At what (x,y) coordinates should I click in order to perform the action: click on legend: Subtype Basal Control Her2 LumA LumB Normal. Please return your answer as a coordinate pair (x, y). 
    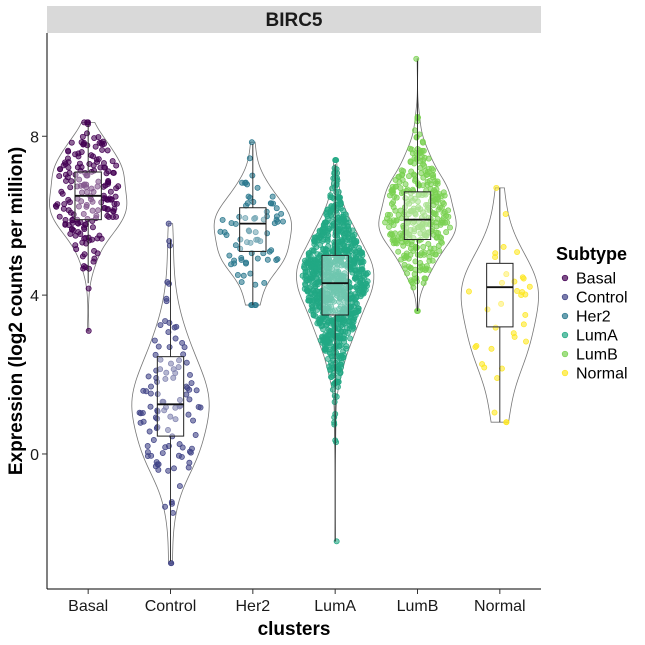
    Looking at the image, I should click on (592, 313).